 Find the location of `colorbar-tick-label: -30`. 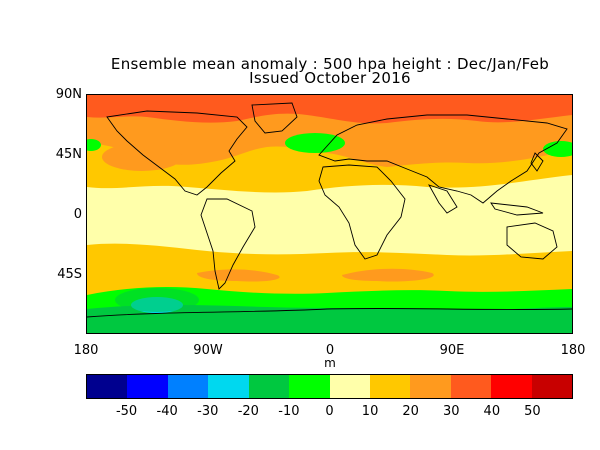

colorbar-tick-label: -30 is located at coordinates (208, 411).